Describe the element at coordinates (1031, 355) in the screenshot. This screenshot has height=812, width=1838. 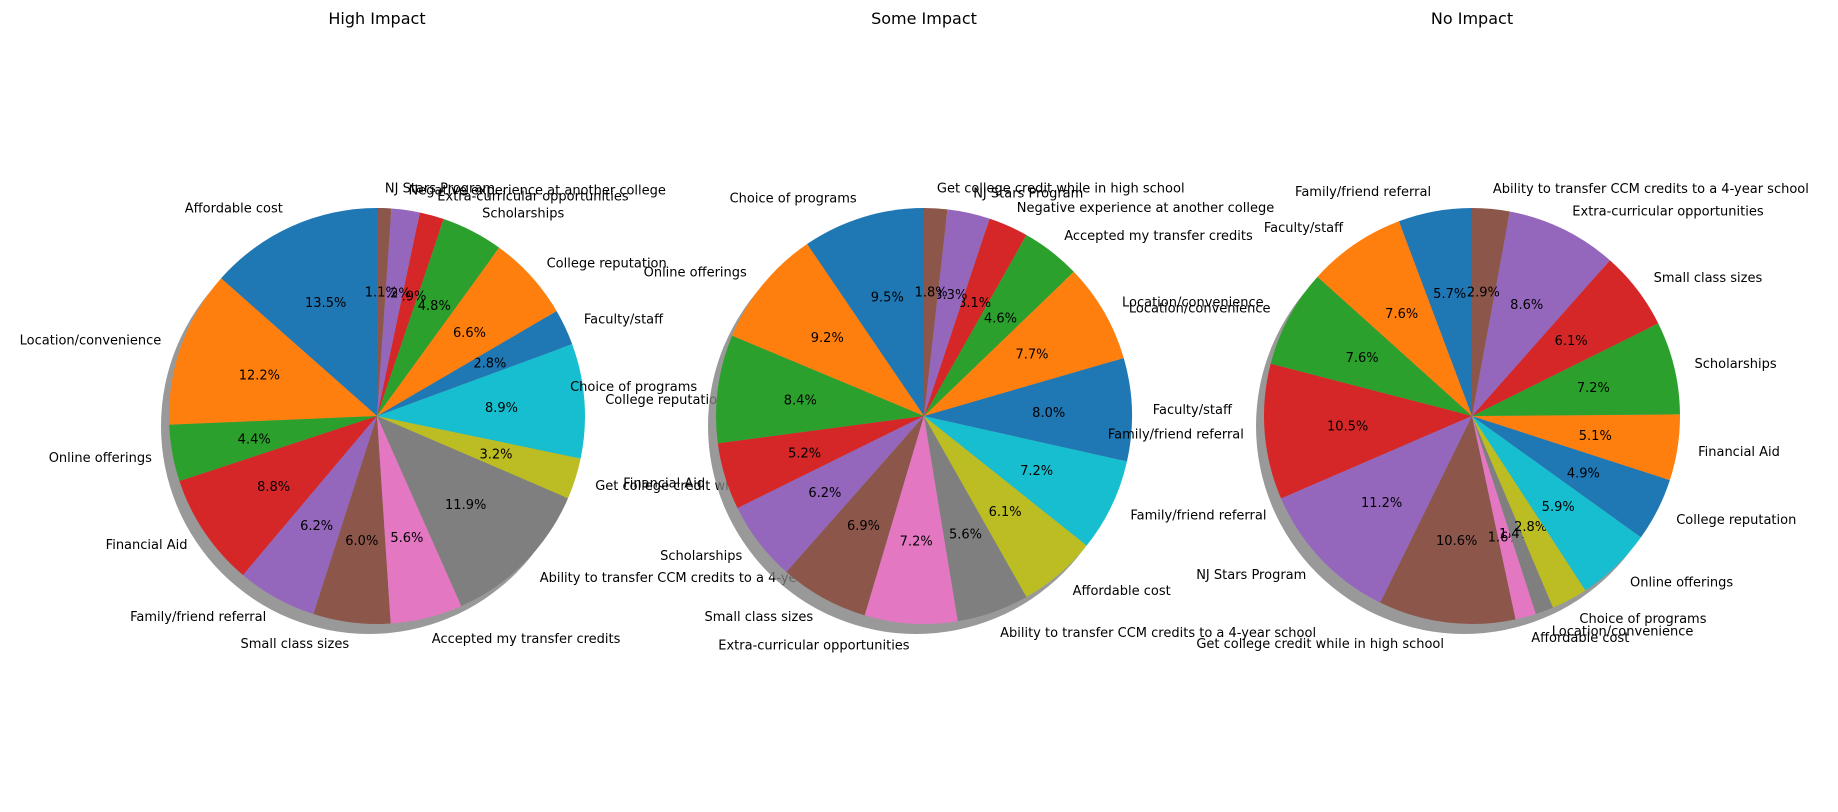
I see `slice-percent-label: 7.7%` at that location.